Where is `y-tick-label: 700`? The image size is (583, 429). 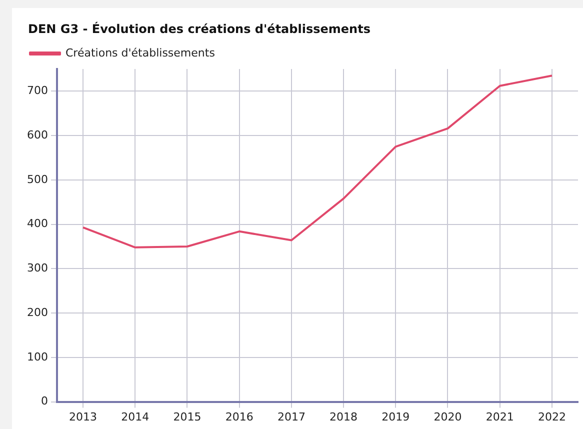
y-tick-label: 700 is located at coordinates (37, 91).